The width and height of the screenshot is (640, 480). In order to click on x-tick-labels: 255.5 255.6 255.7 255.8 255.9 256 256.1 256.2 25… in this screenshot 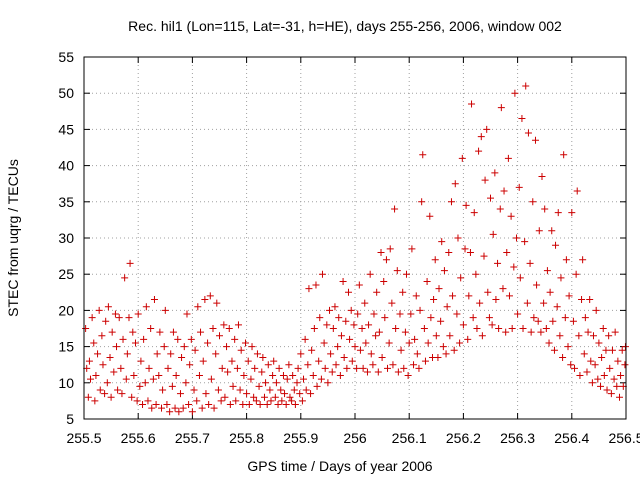, I will do `click(353, 438)`.